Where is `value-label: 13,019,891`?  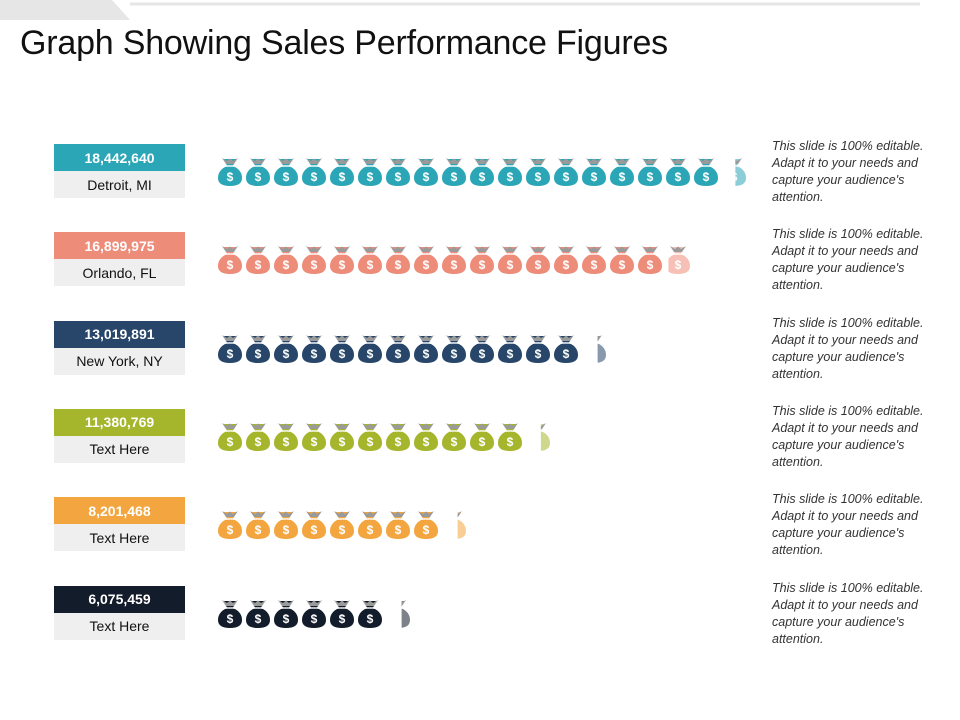 value-label: 13,019,891 is located at coordinates (119, 334).